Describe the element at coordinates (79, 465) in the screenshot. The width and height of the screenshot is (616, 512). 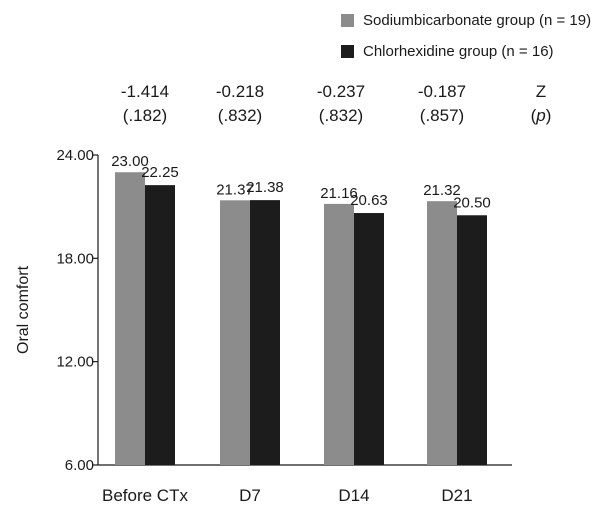
I see `y-tick-label: 6.00` at that location.